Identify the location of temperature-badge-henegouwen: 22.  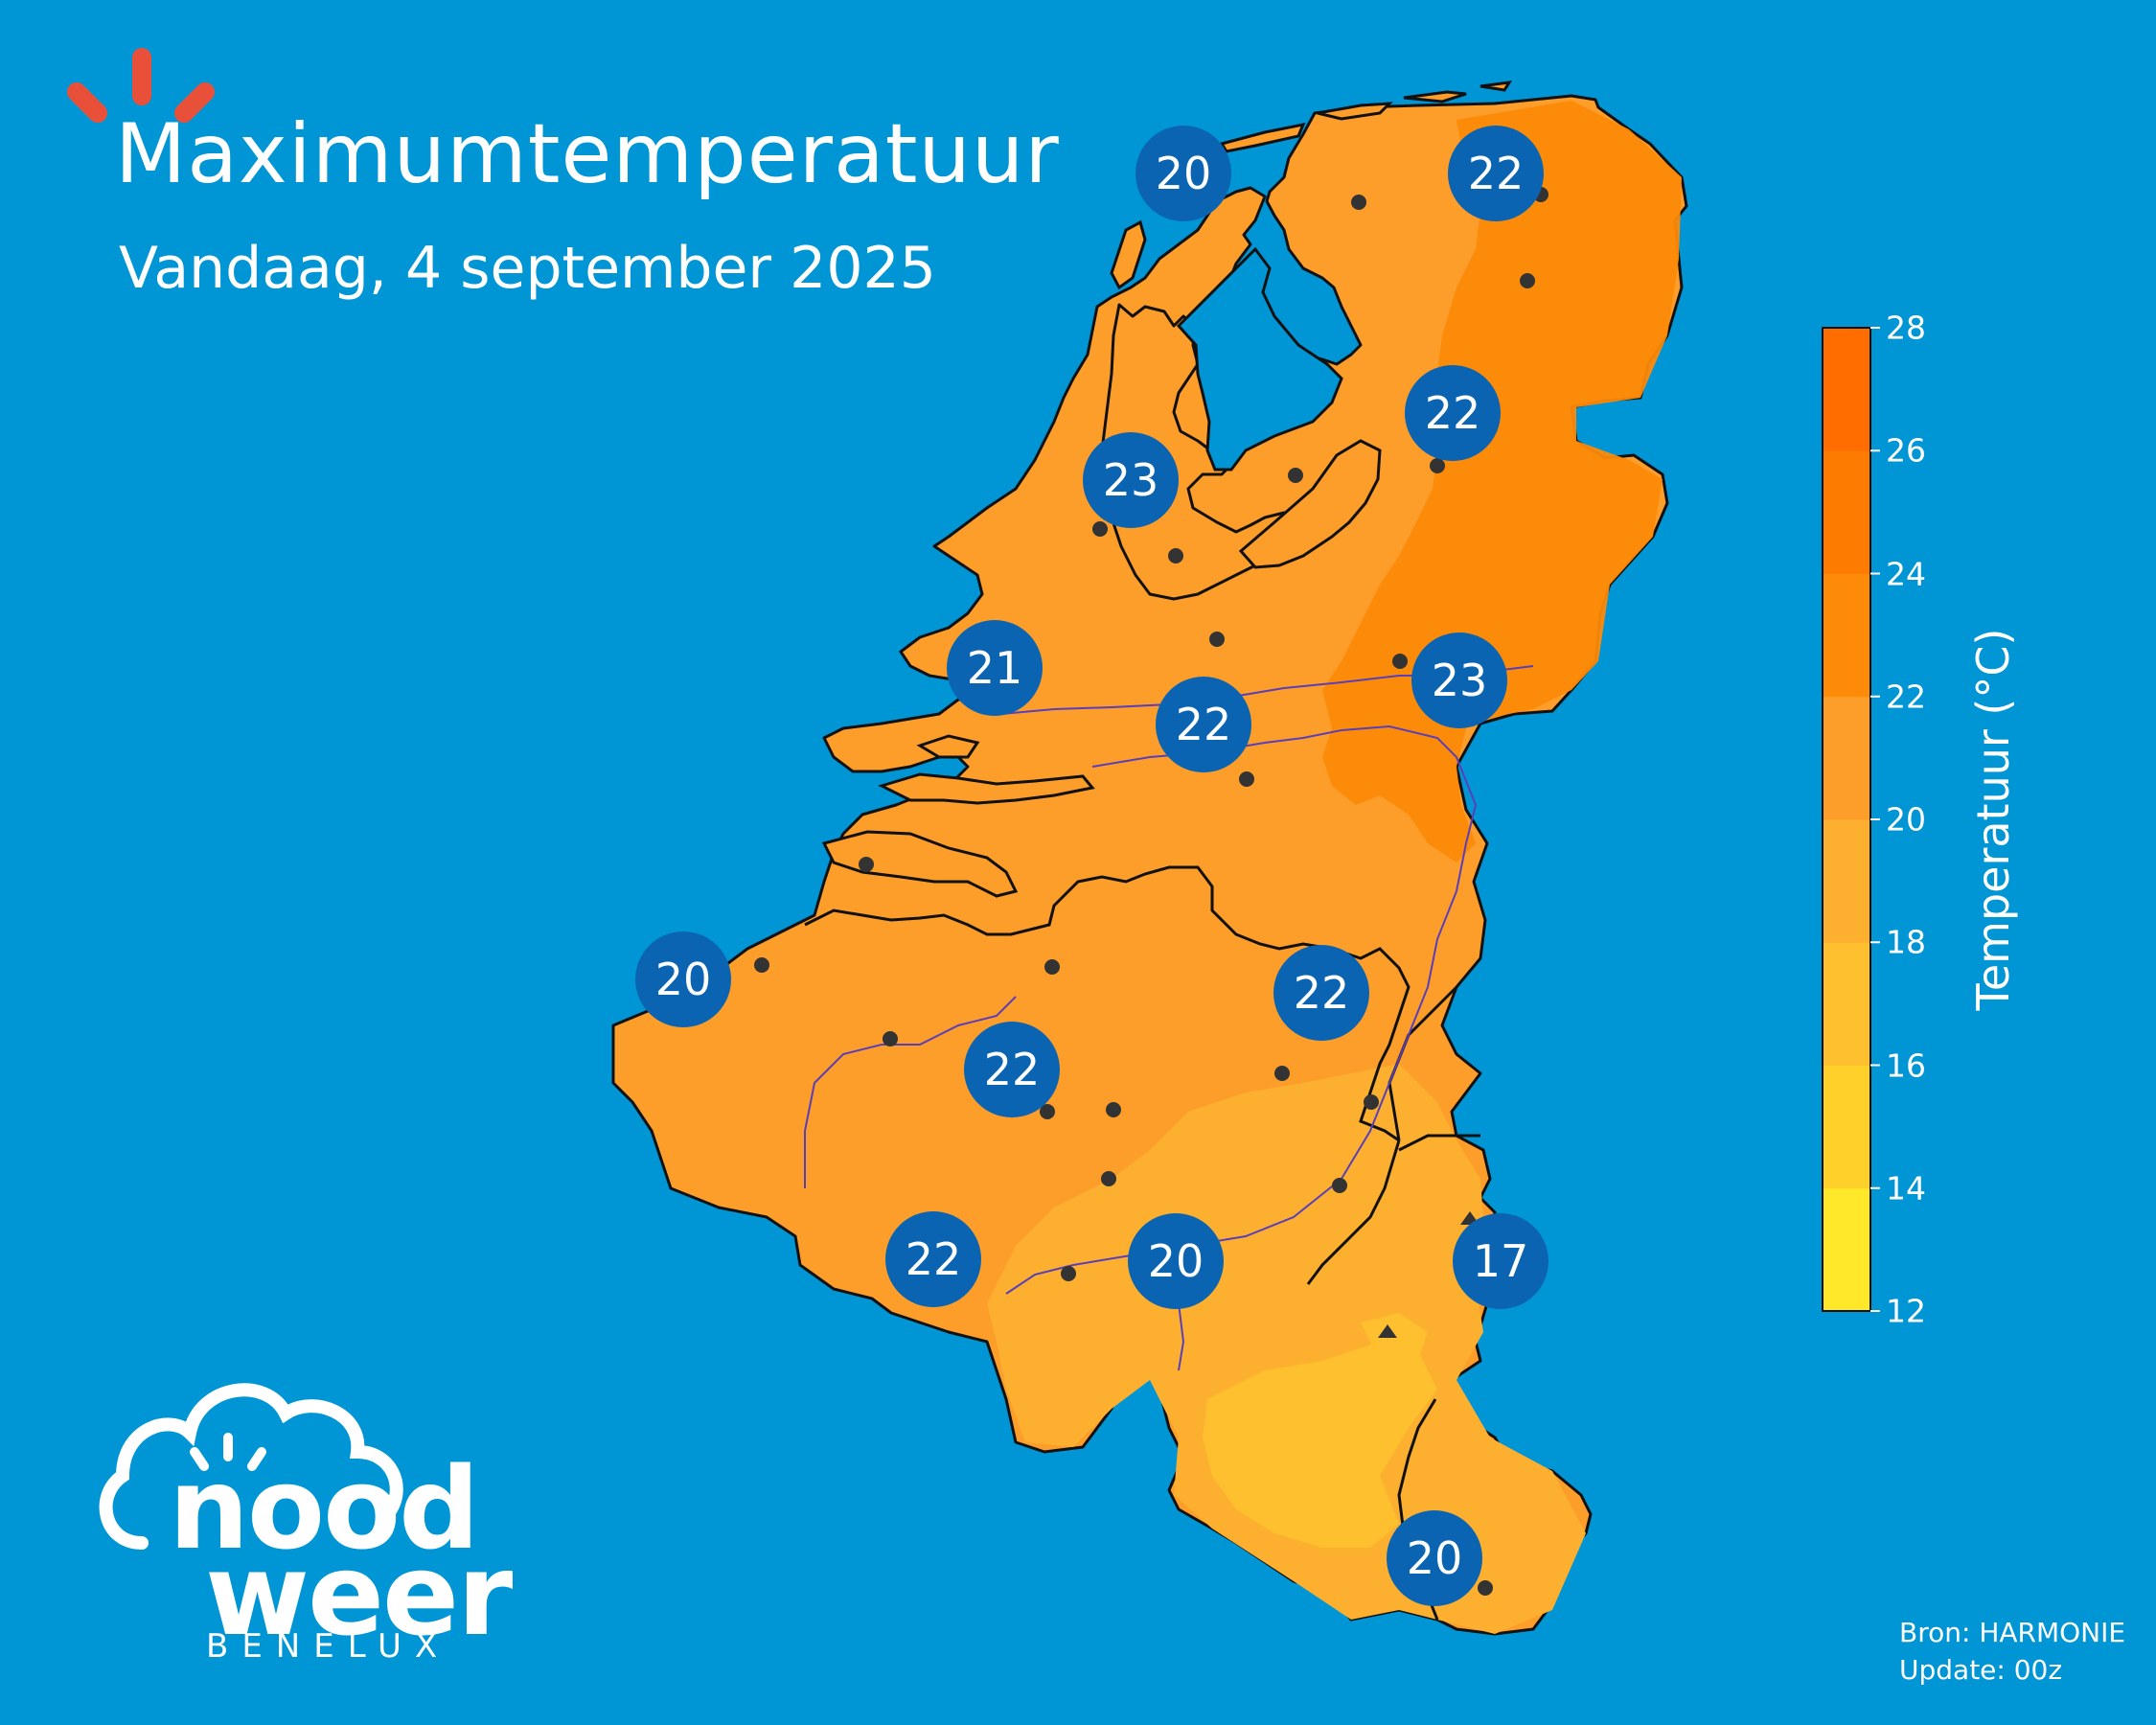
(933, 1259).